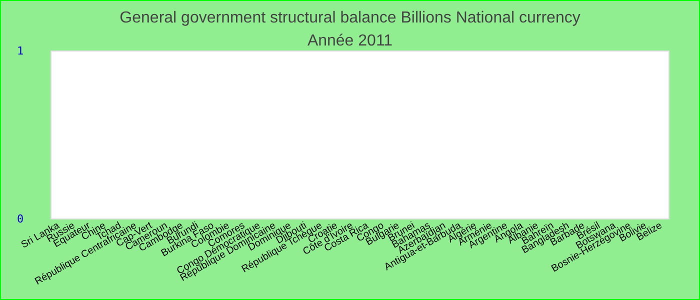 The image size is (700, 300). Describe the element at coordinates (350, 18) in the screenshot. I see `chart-title: General government structural balance Billions National currency` at that location.